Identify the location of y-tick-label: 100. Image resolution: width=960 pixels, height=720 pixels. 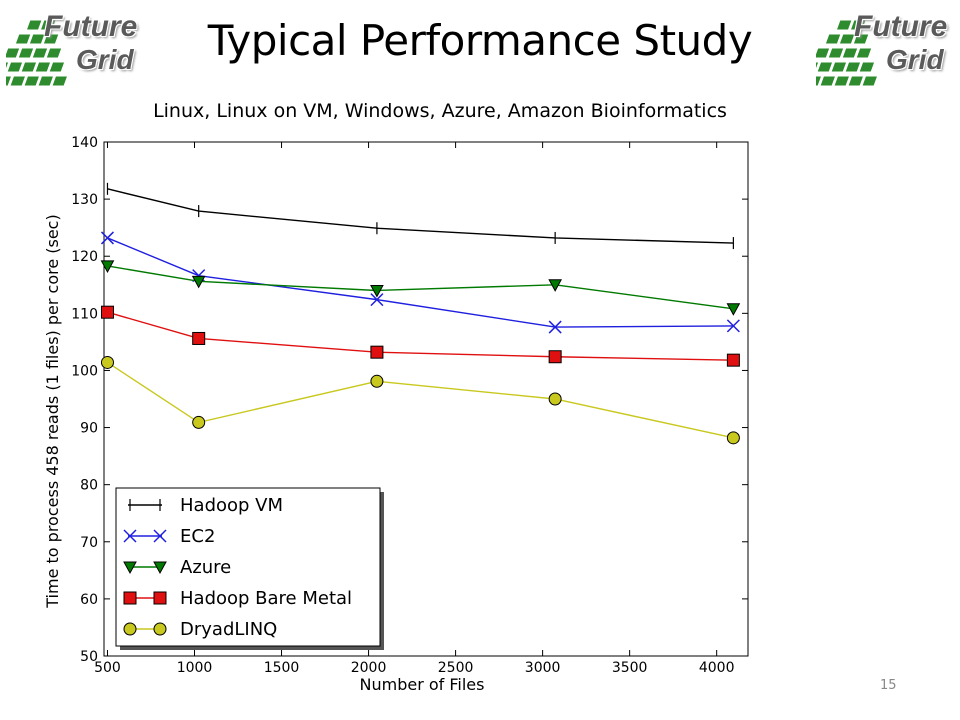
(84, 371).